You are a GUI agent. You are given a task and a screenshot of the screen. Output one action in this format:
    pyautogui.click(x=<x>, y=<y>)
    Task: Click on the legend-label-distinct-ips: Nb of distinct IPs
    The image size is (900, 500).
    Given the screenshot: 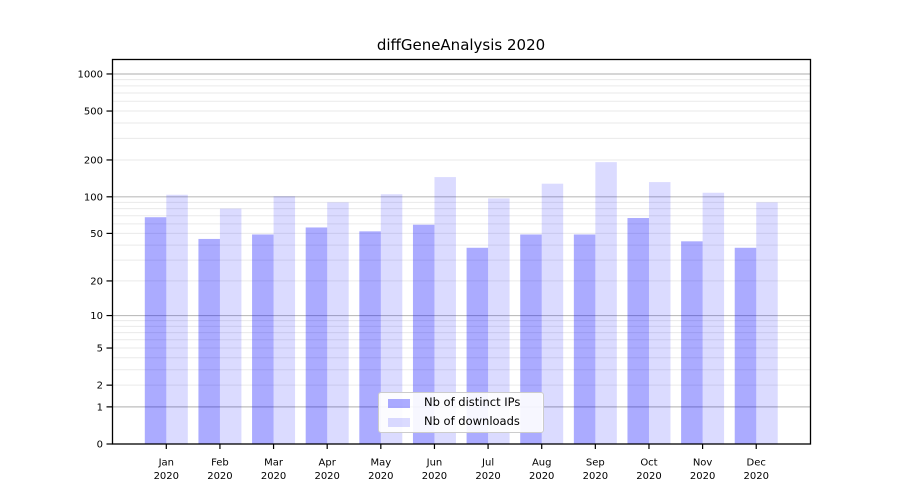 What is the action you would take?
    pyautogui.click(x=472, y=402)
    